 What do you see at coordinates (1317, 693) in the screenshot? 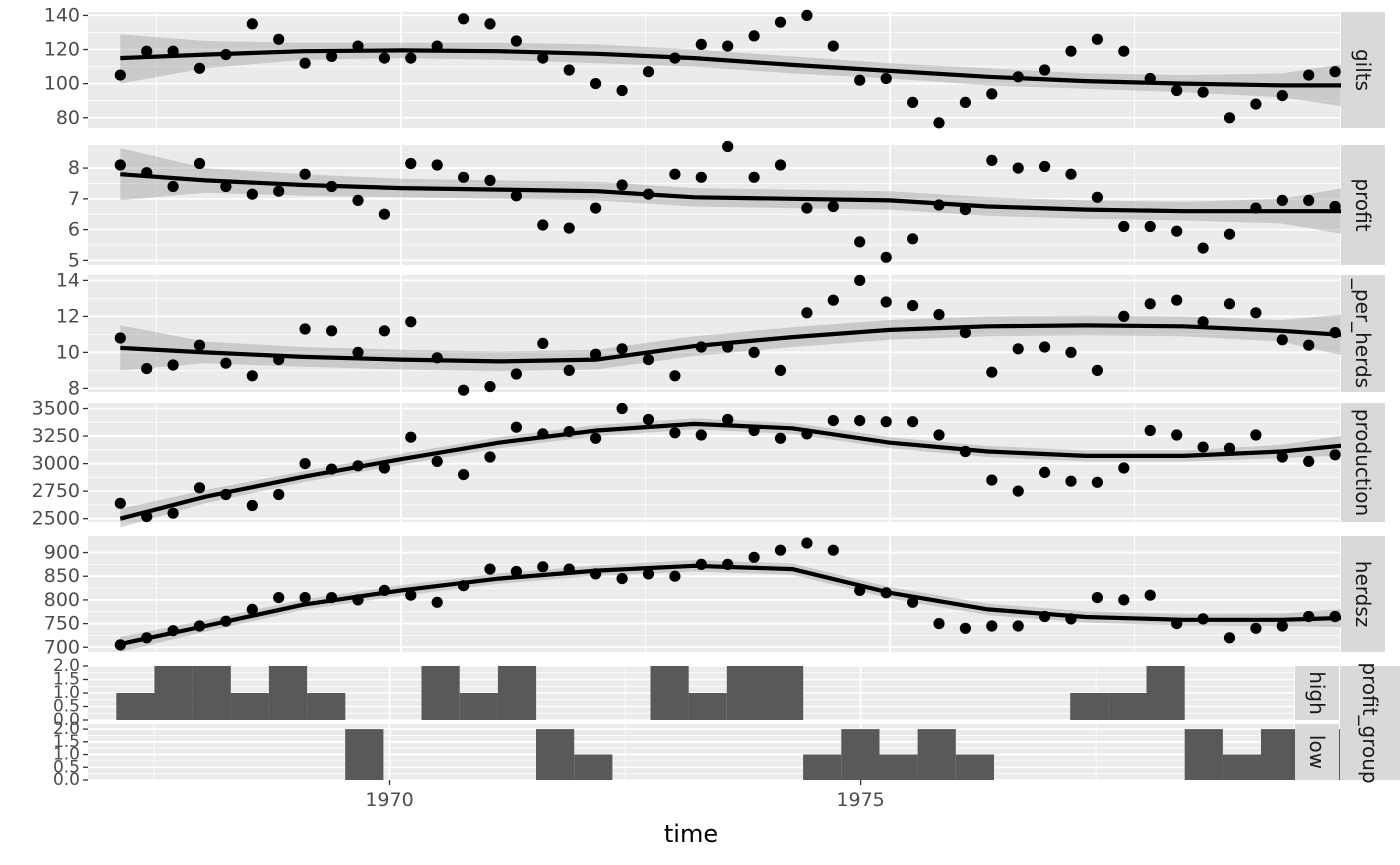
I see `hist-facet-strip` at bounding box center [1317, 693].